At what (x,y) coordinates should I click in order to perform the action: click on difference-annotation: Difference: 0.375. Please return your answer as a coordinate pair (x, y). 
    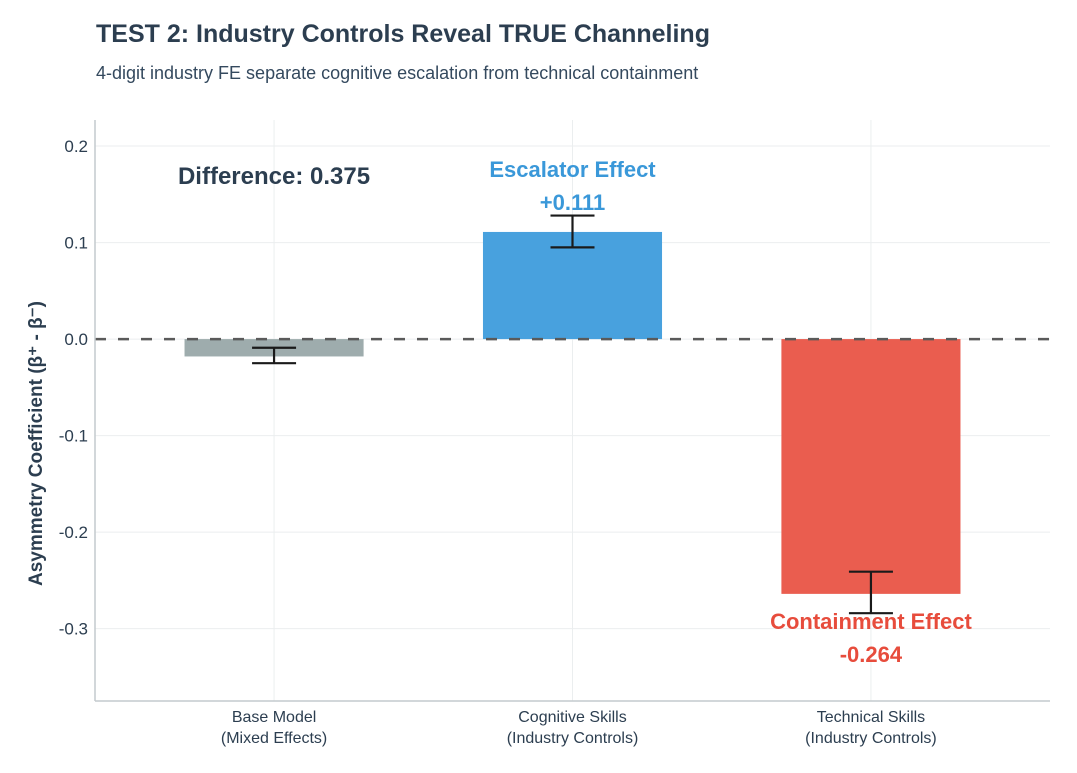
    Looking at the image, I should click on (274, 176).